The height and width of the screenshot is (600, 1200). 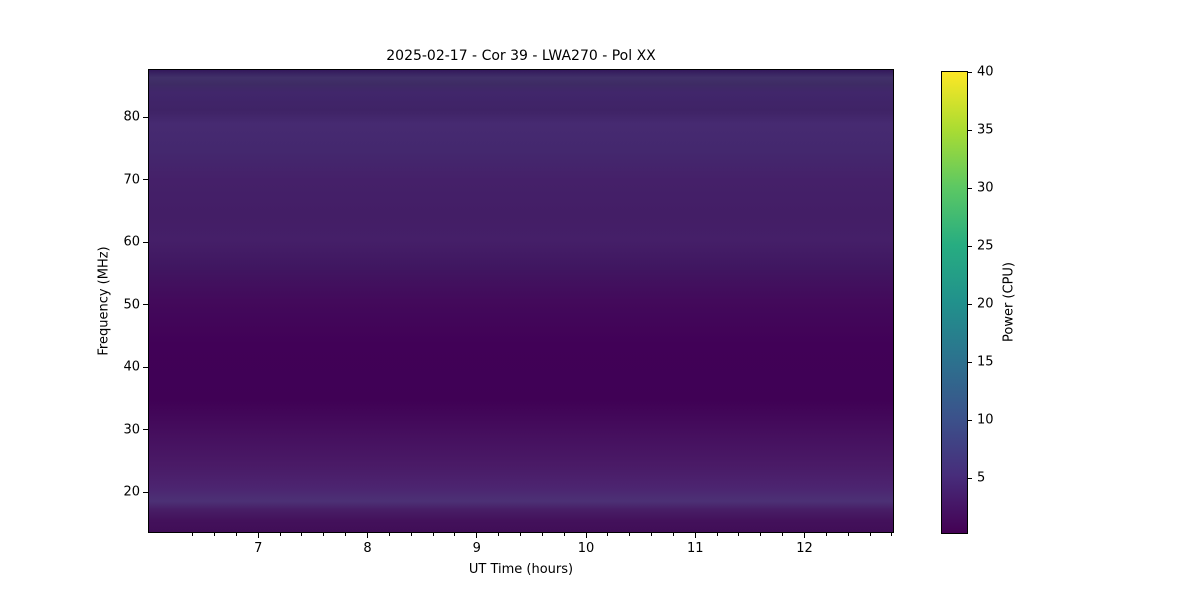 I want to click on y-tick-label: 60, so click(x=131, y=242).